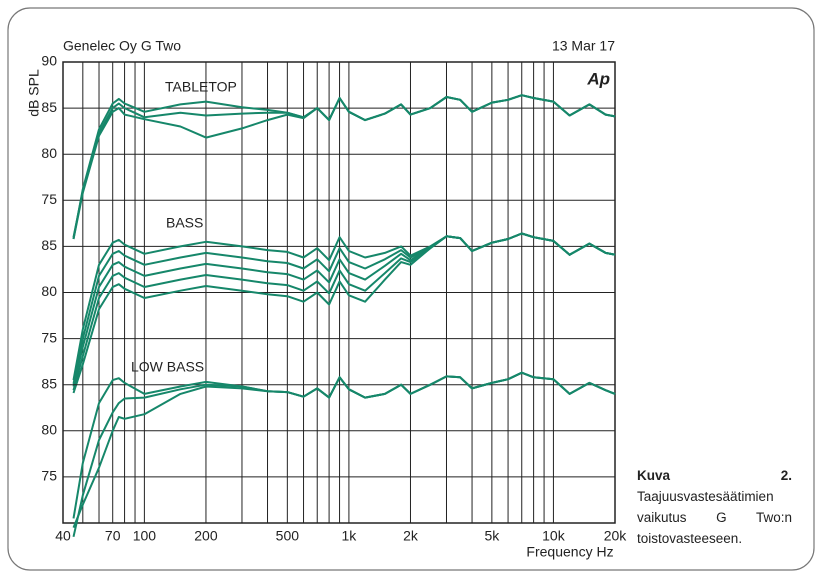 The height and width of the screenshot is (578, 823). I want to click on panel-label: LOW BASS, so click(167, 367).